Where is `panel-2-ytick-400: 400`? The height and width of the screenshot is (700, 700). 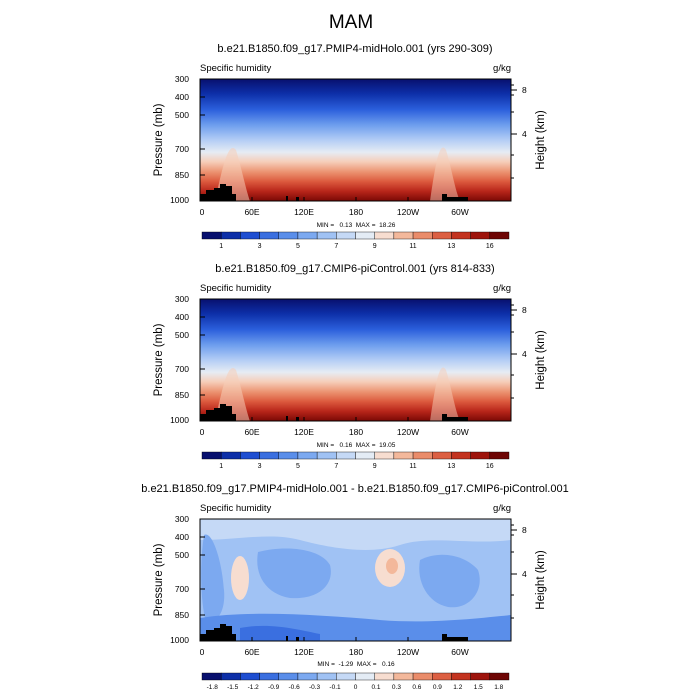
panel-2-ytick-400: 400 is located at coordinates (182, 317).